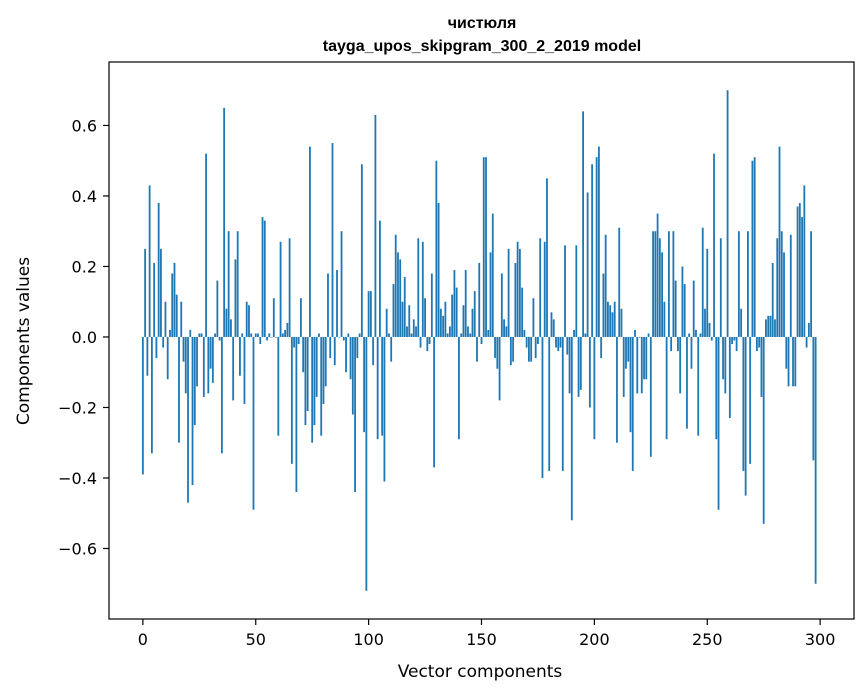  What do you see at coordinates (143, 639) in the screenshot?
I see `x-tick-label: 0` at bounding box center [143, 639].